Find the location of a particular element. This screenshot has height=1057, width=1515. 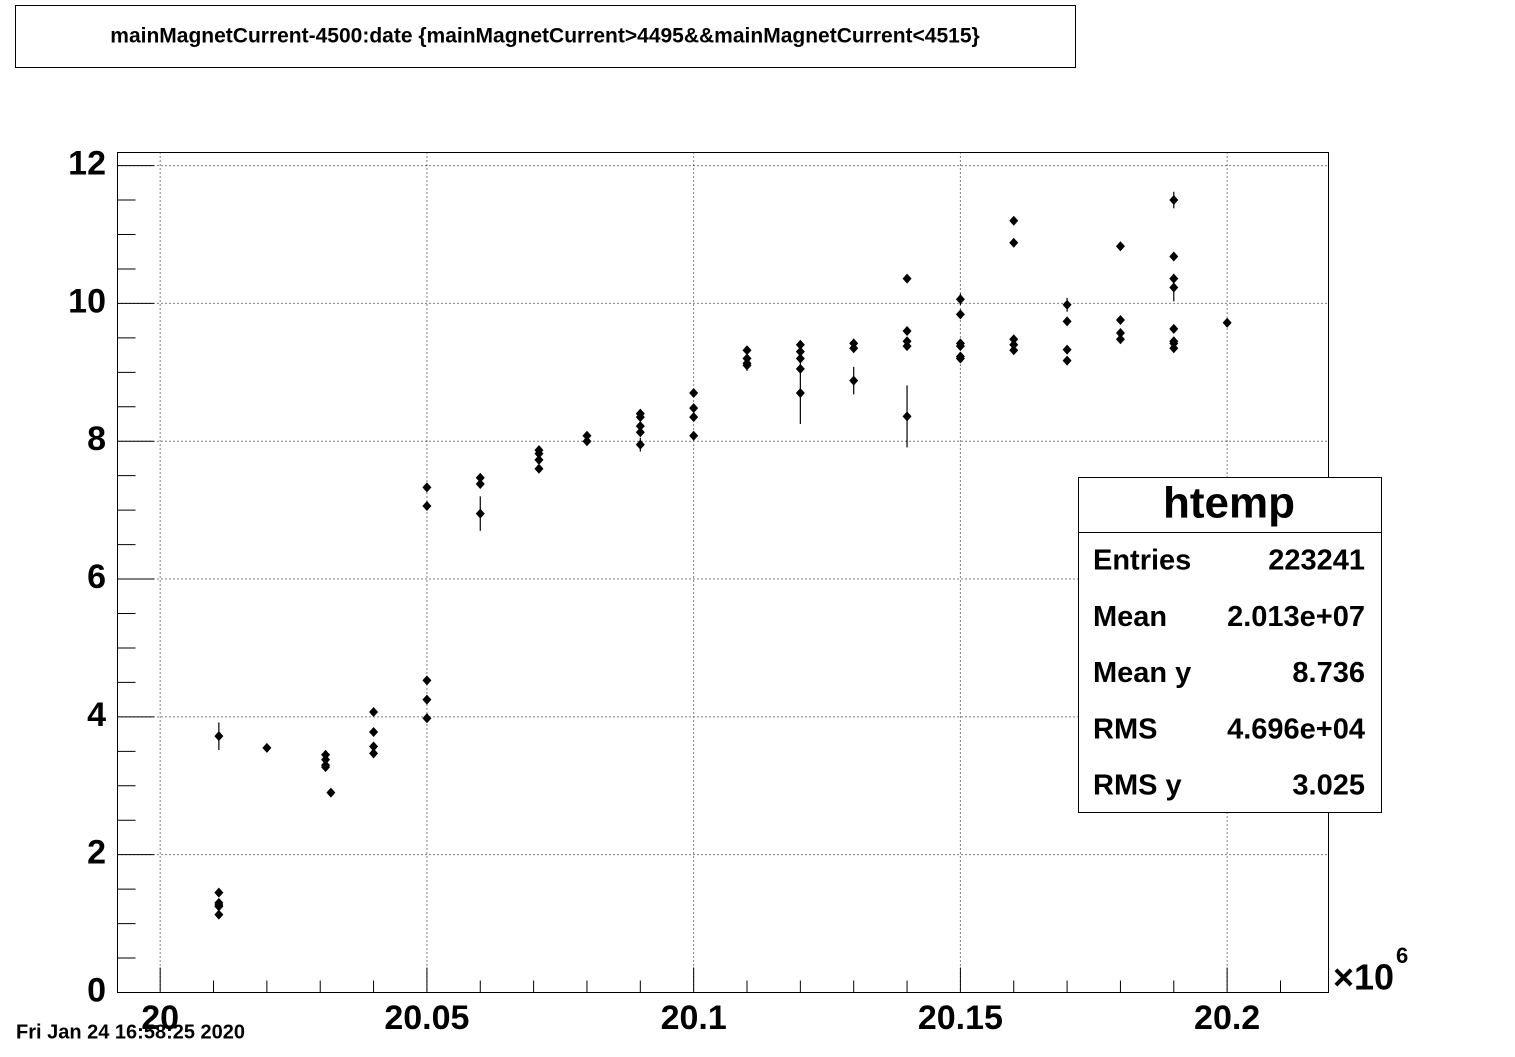

x-tick-label: 20.1 is located at coordinates (694, 1018).